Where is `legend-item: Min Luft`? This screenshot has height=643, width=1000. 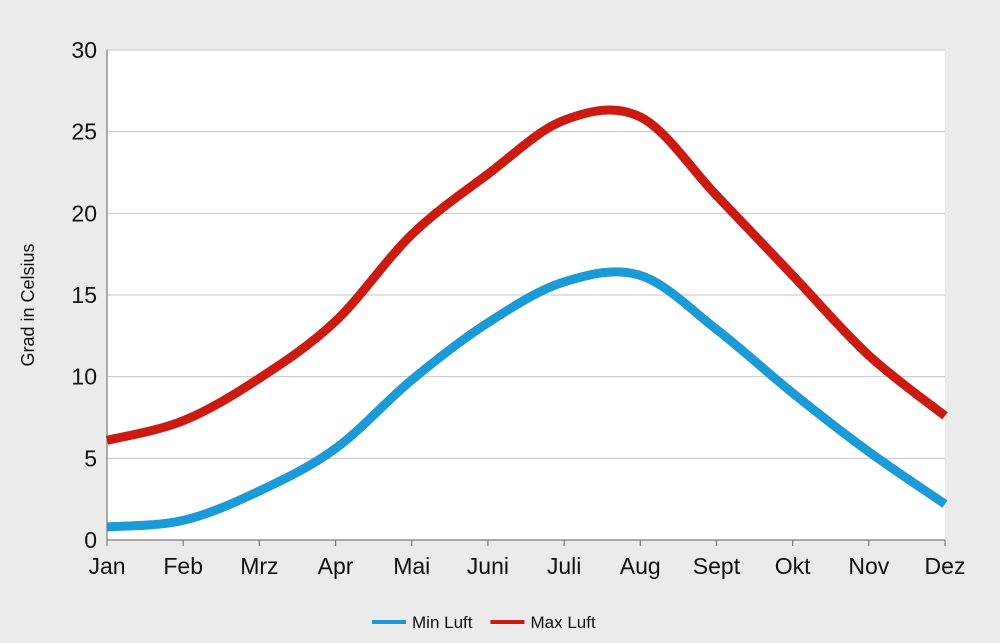
legend-item: Min Luft is located at coordinates (422, 622).